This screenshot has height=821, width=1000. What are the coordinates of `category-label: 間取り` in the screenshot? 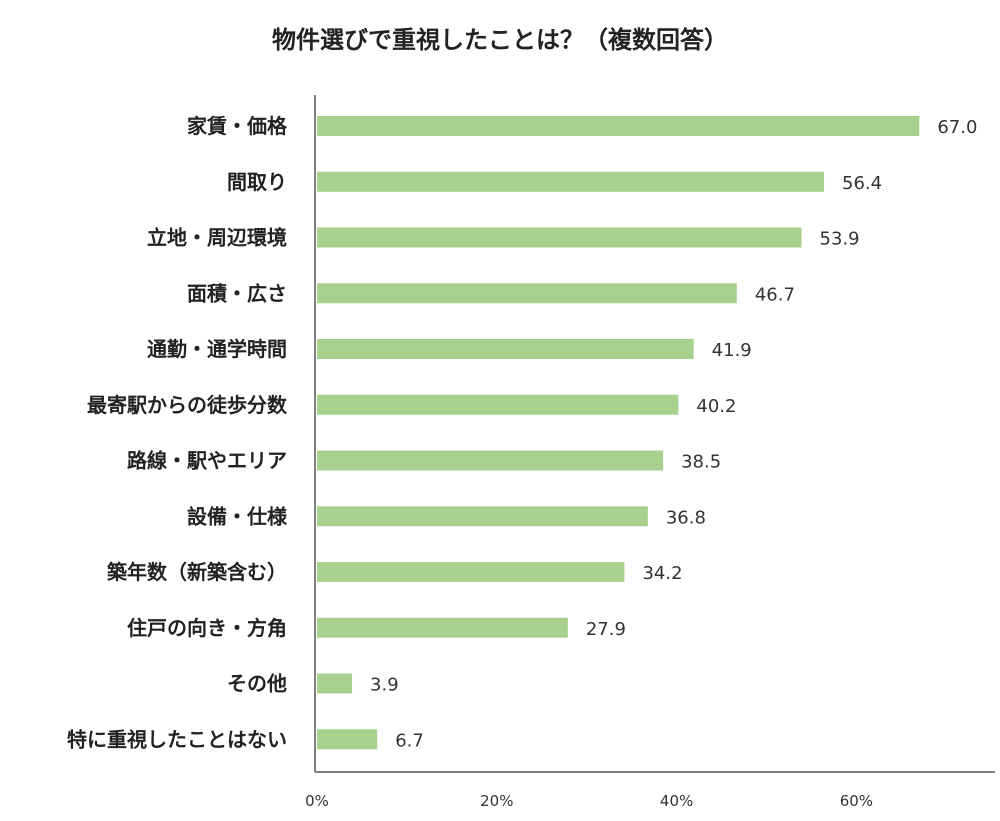 It's located at (257, 182).